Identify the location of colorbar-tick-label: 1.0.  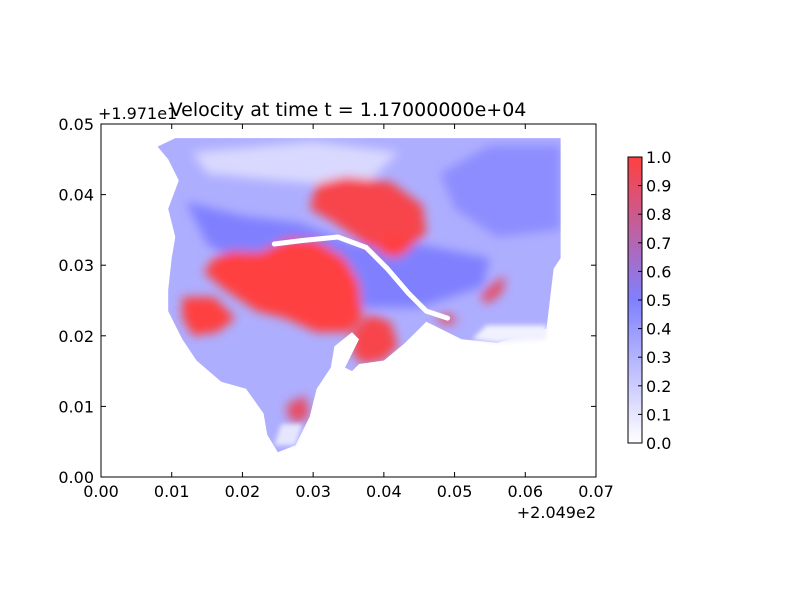
(658, 157).